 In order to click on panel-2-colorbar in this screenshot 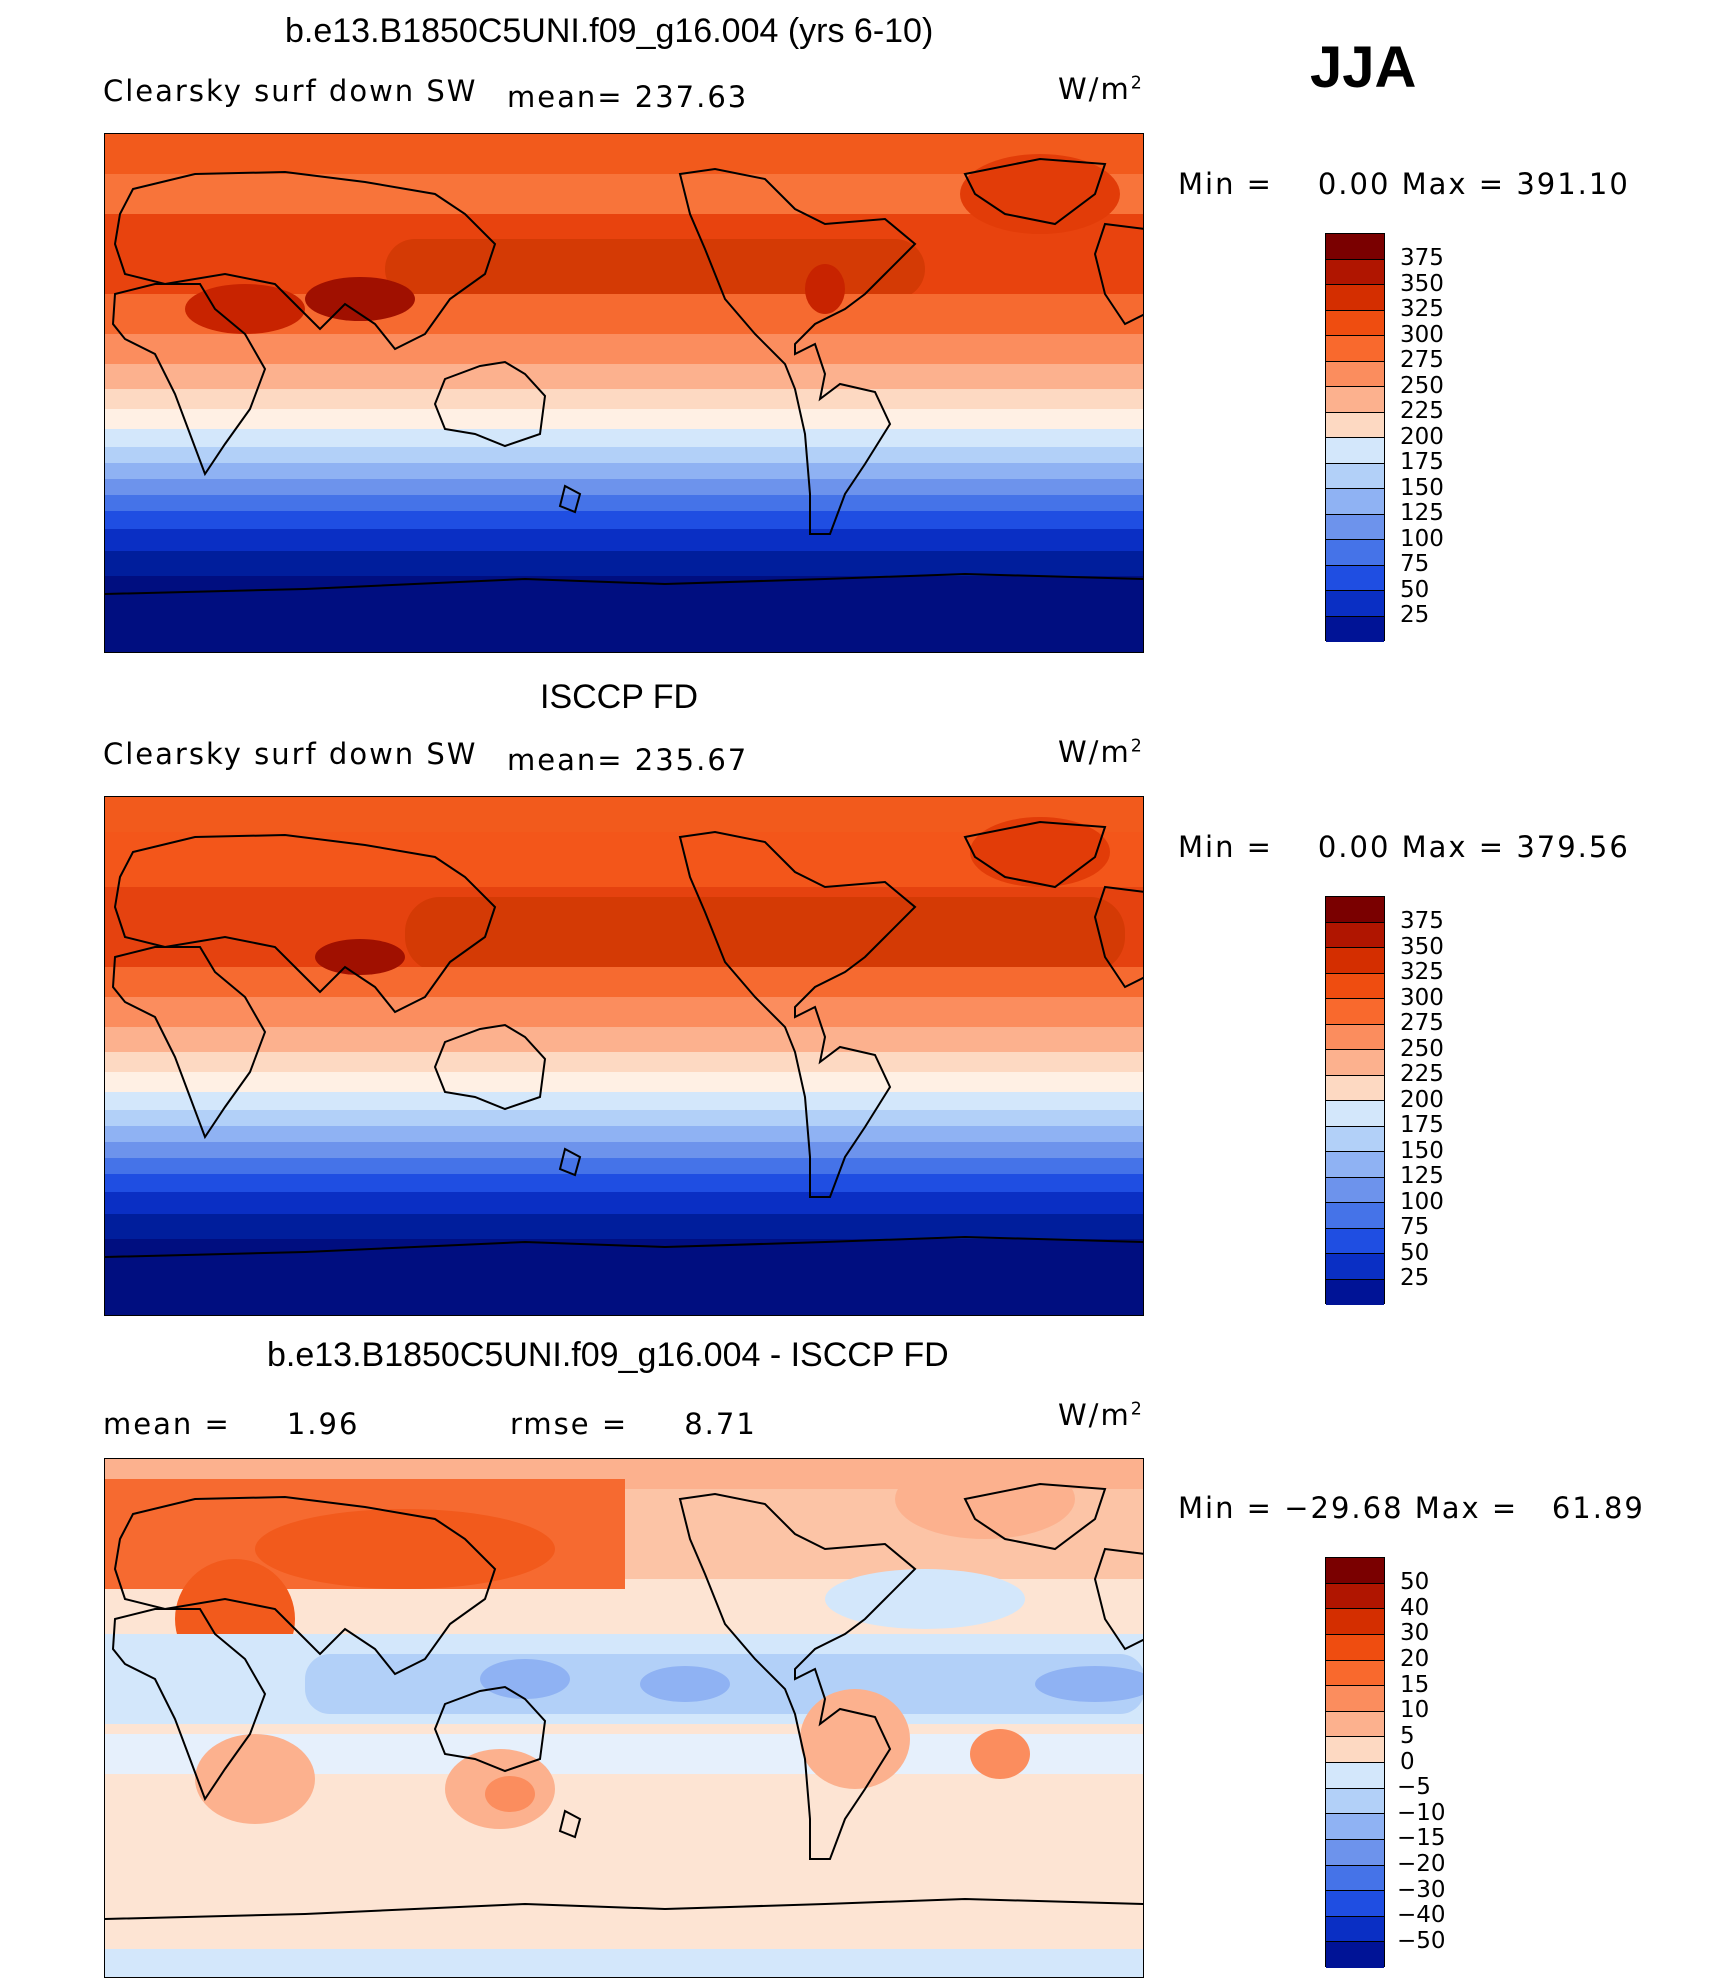, I will do `click(1355, 1100)`.